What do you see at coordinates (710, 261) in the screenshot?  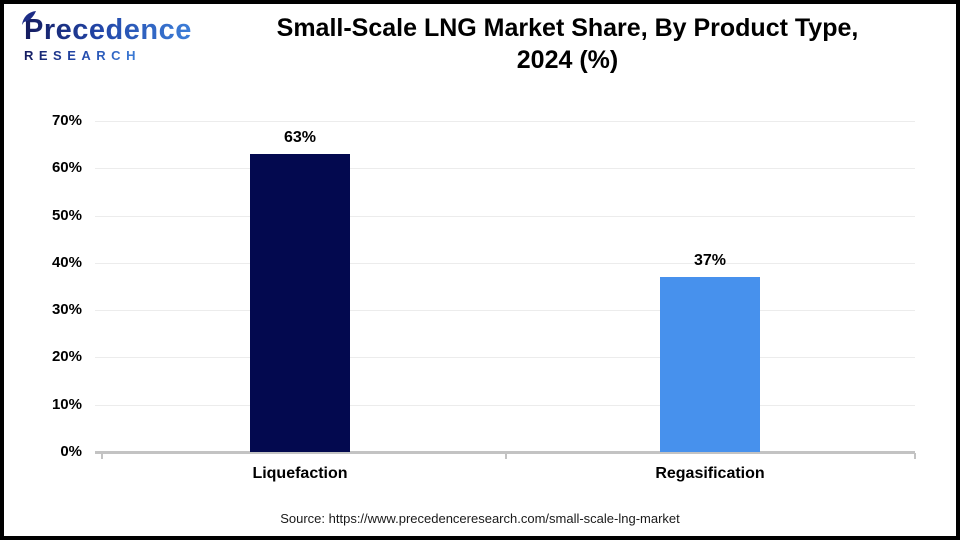 I see `bar-value-label: 37%` at bounding box center [710, 261].